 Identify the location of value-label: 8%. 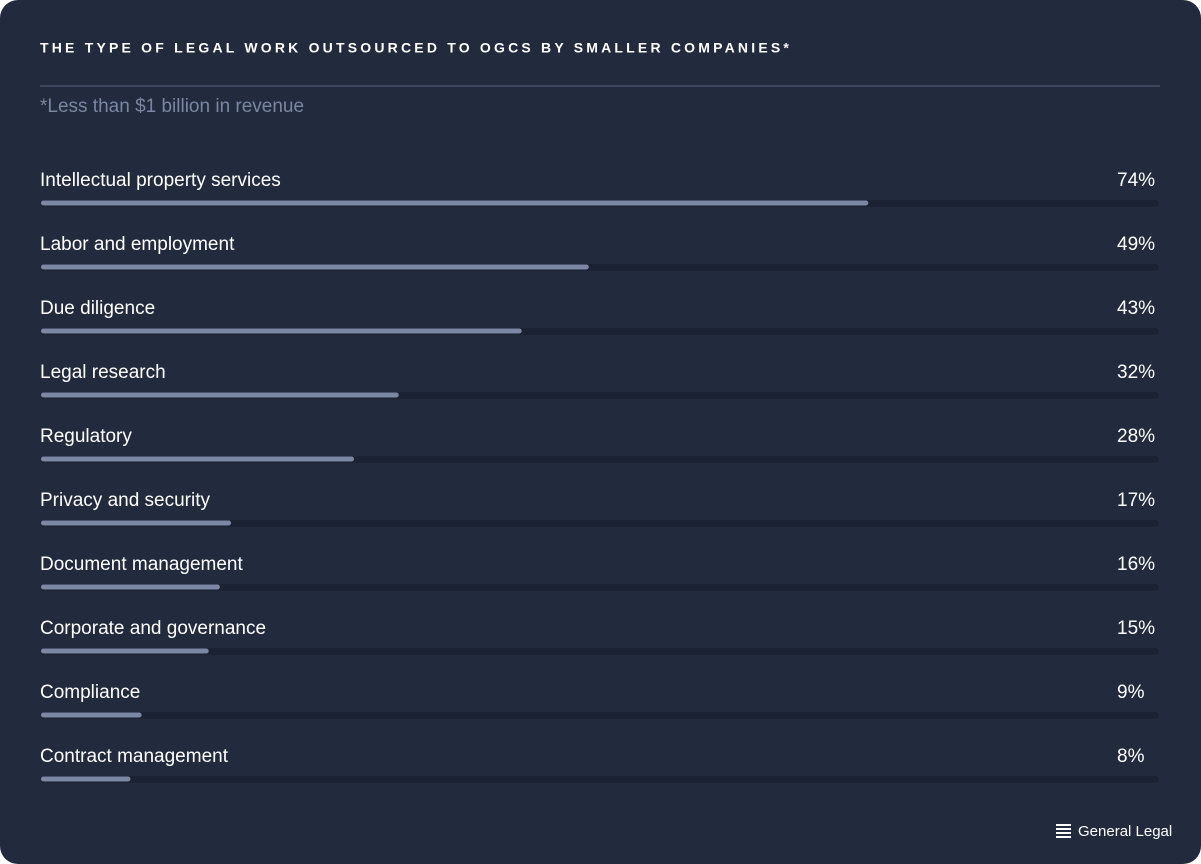
(1131, 756).